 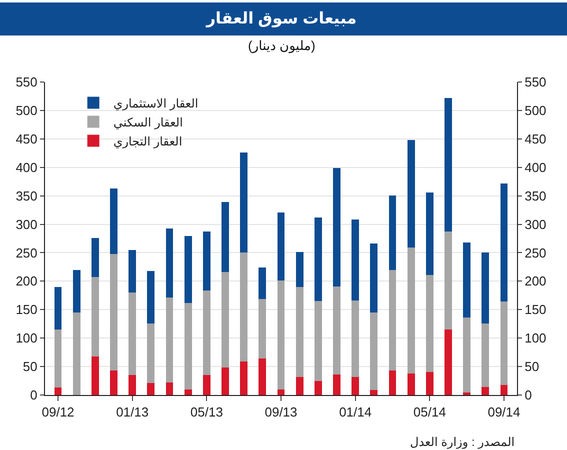 I want to click on legend-label: العقار التجاري, so click(x=147, y=141).